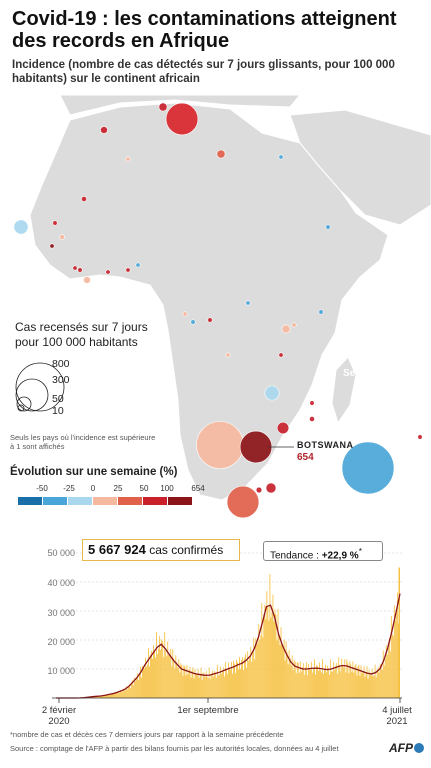  What do you see at coordinates (238, 632) in the screenshot?
I see `daily-case-bars` at bounding box center [238, 632].